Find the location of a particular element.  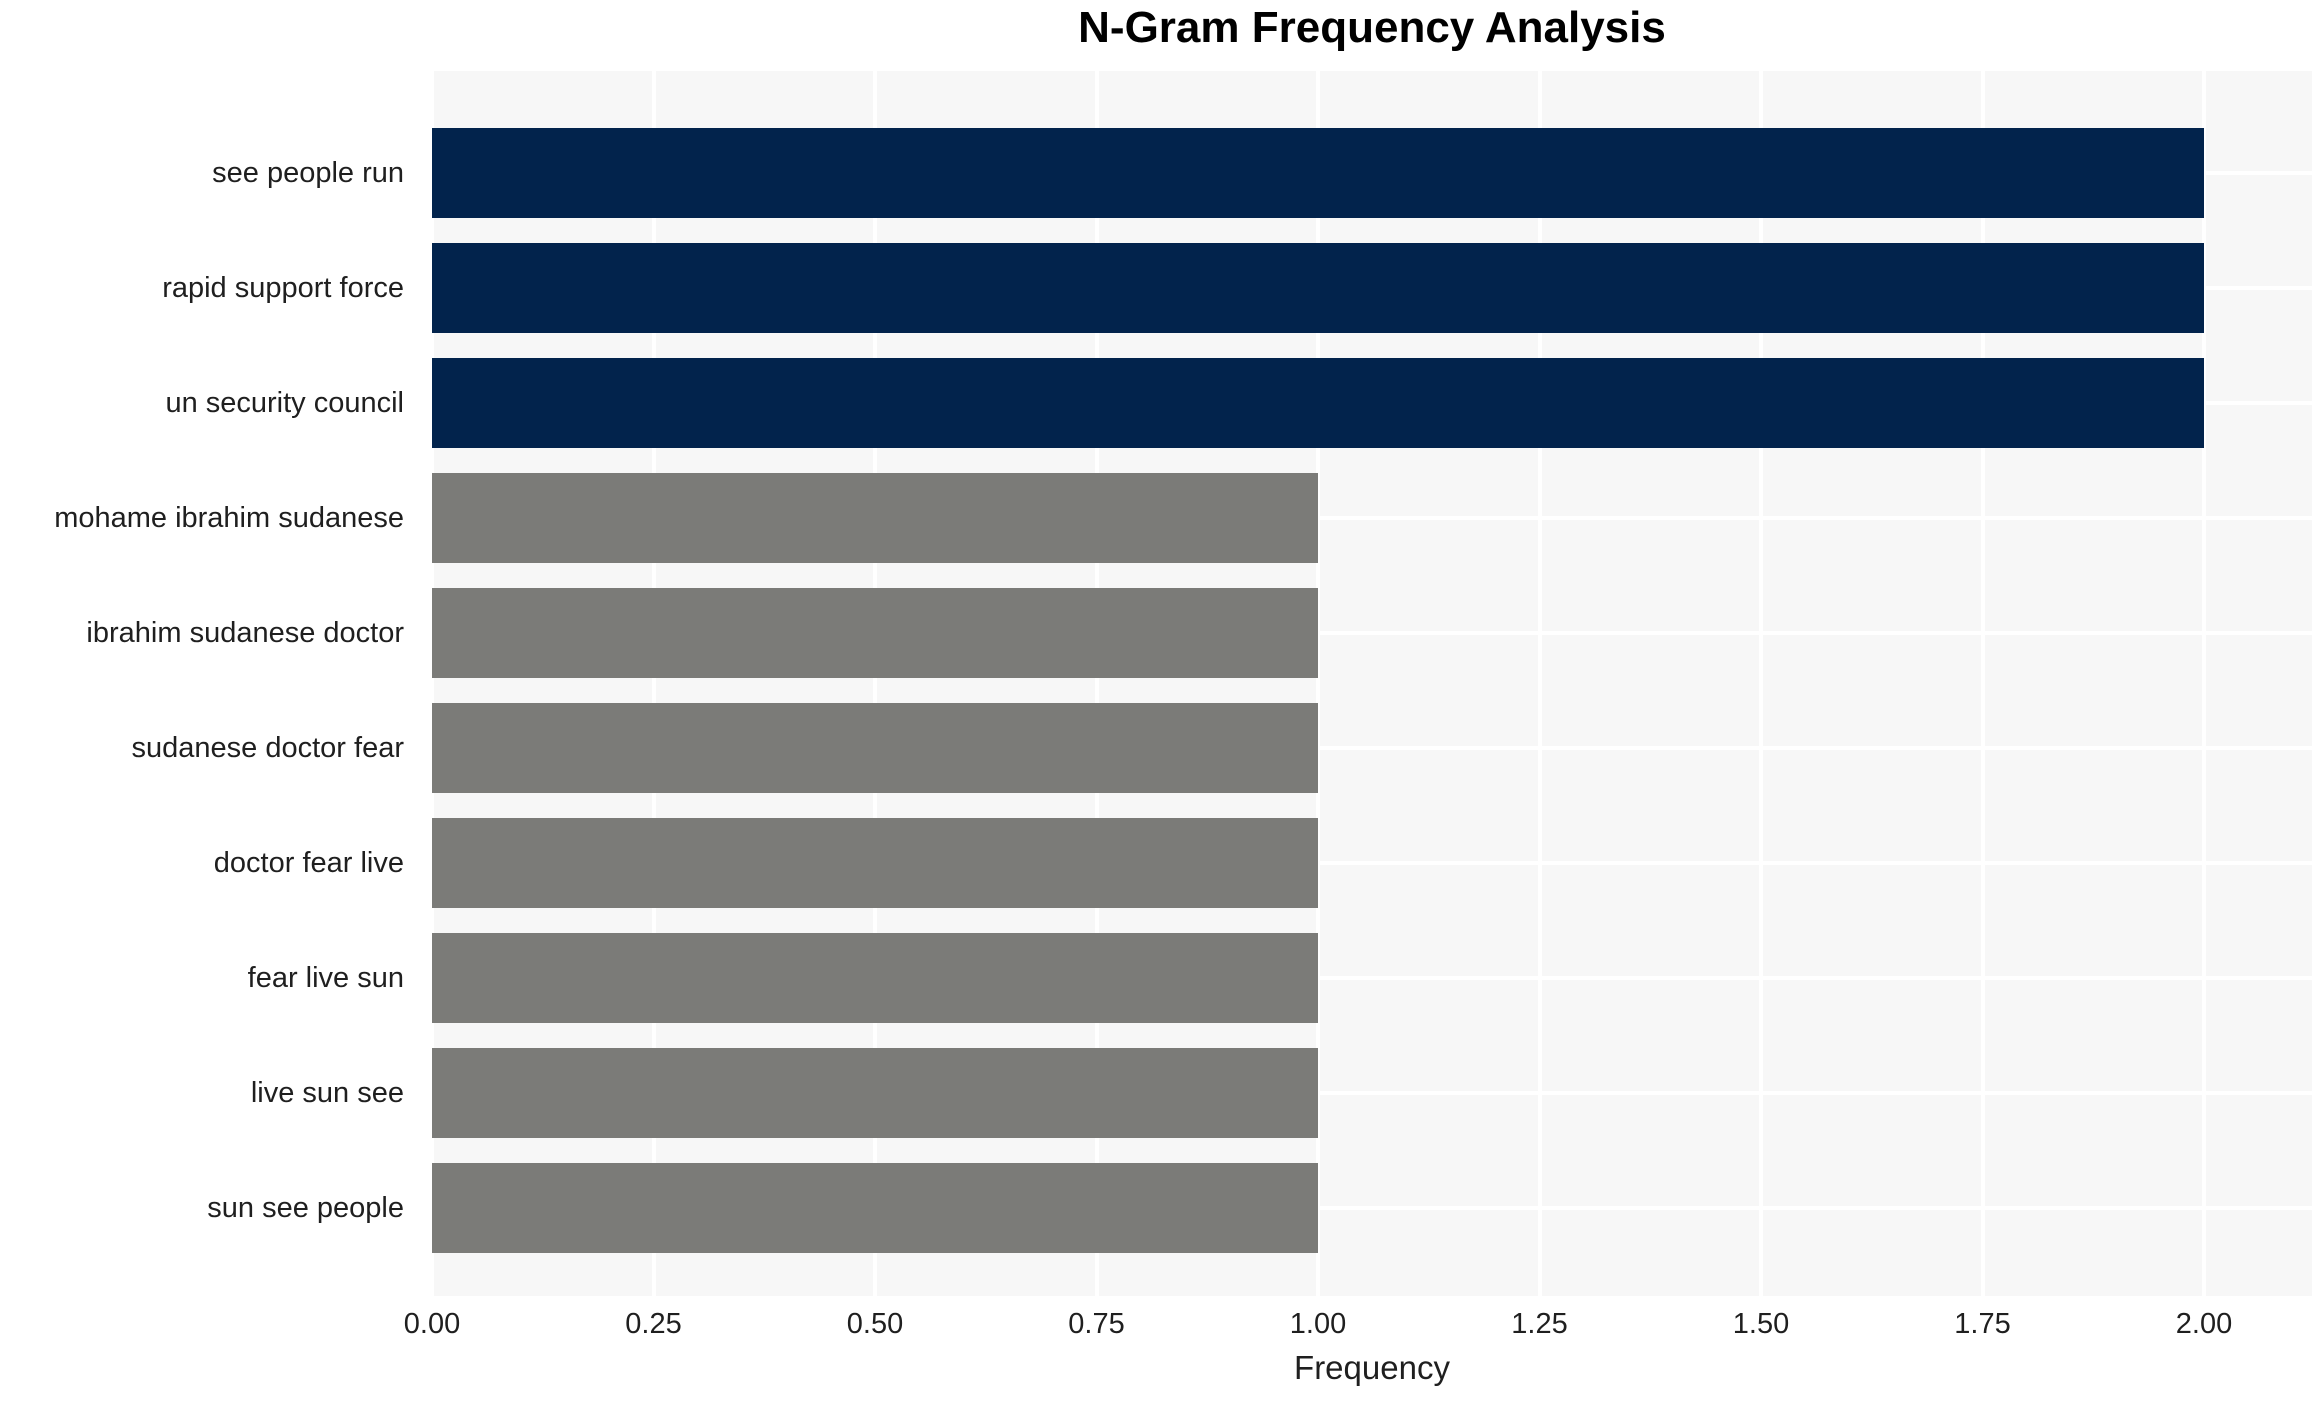

y-tick-label: sun see people is located at coordinates (305, 1208).